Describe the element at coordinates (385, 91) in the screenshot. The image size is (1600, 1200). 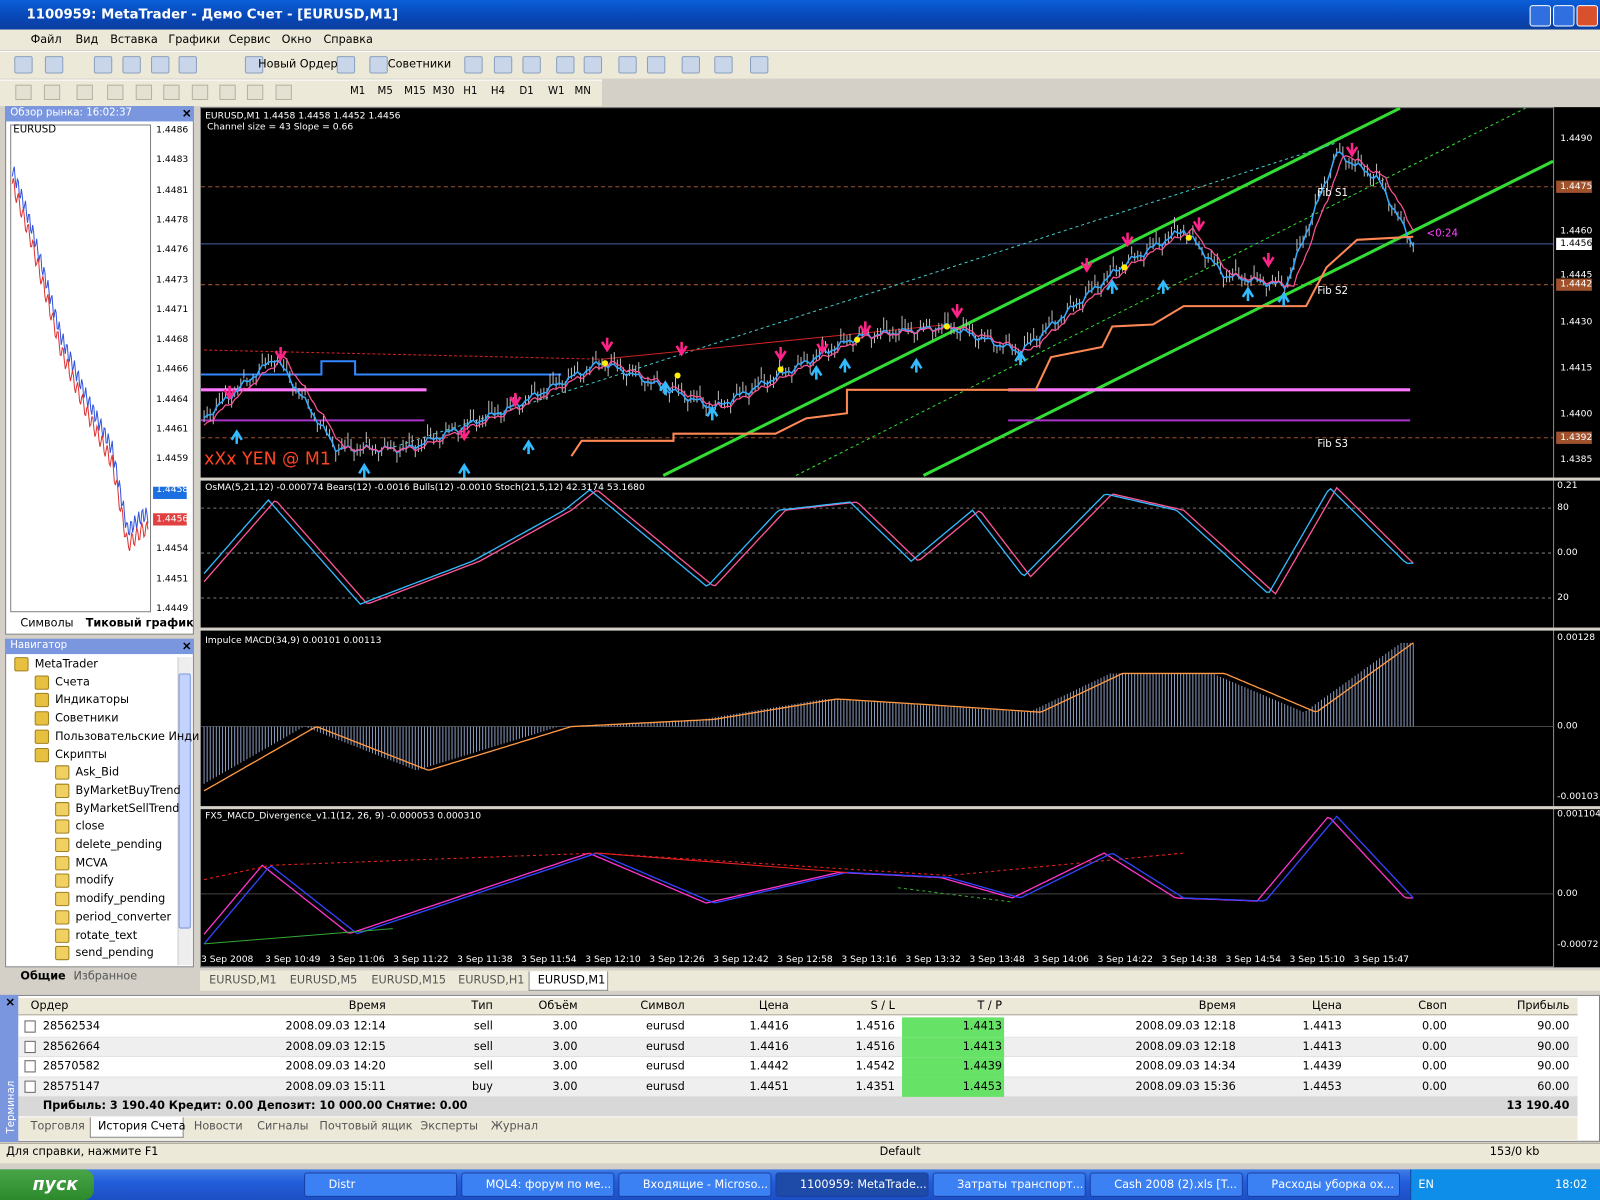
I see `timeframe-button: M5` at that location.